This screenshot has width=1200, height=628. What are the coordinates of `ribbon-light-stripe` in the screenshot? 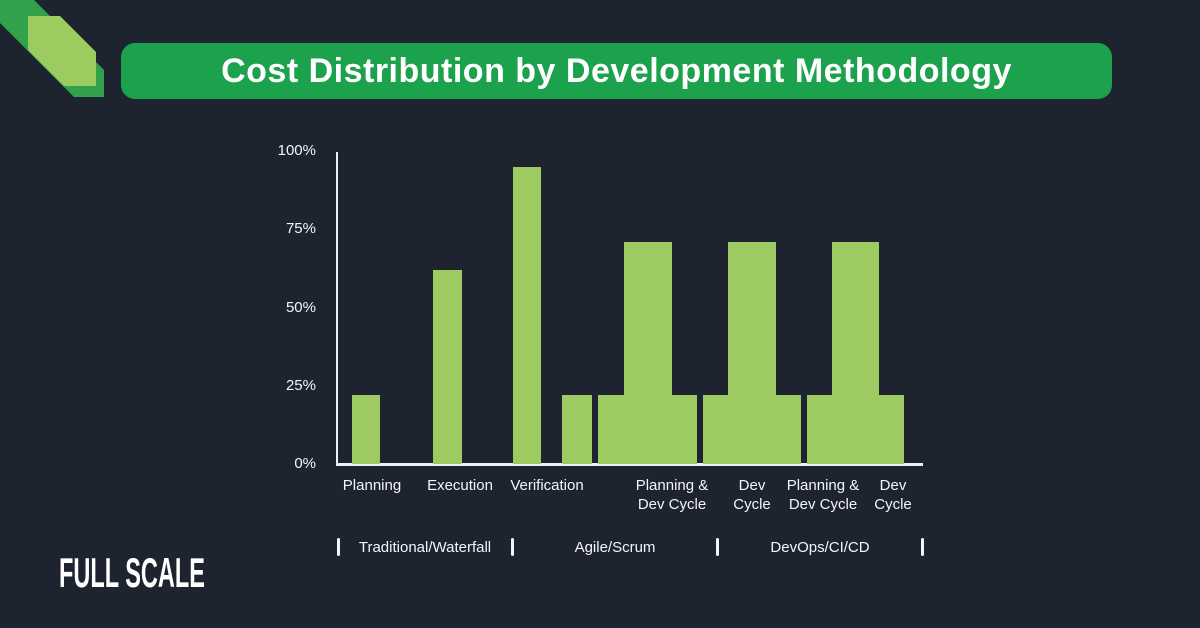 It's located at (62, 51).